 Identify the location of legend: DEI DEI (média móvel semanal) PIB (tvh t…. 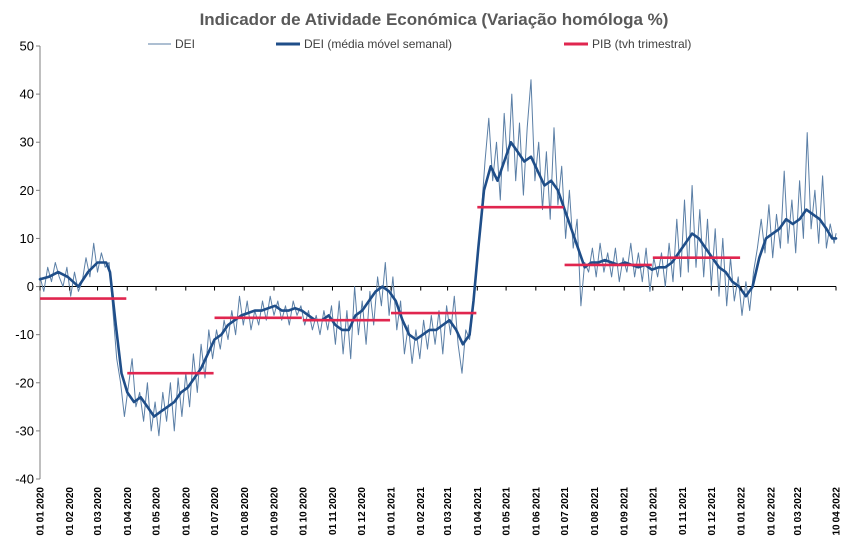
(419, 44).